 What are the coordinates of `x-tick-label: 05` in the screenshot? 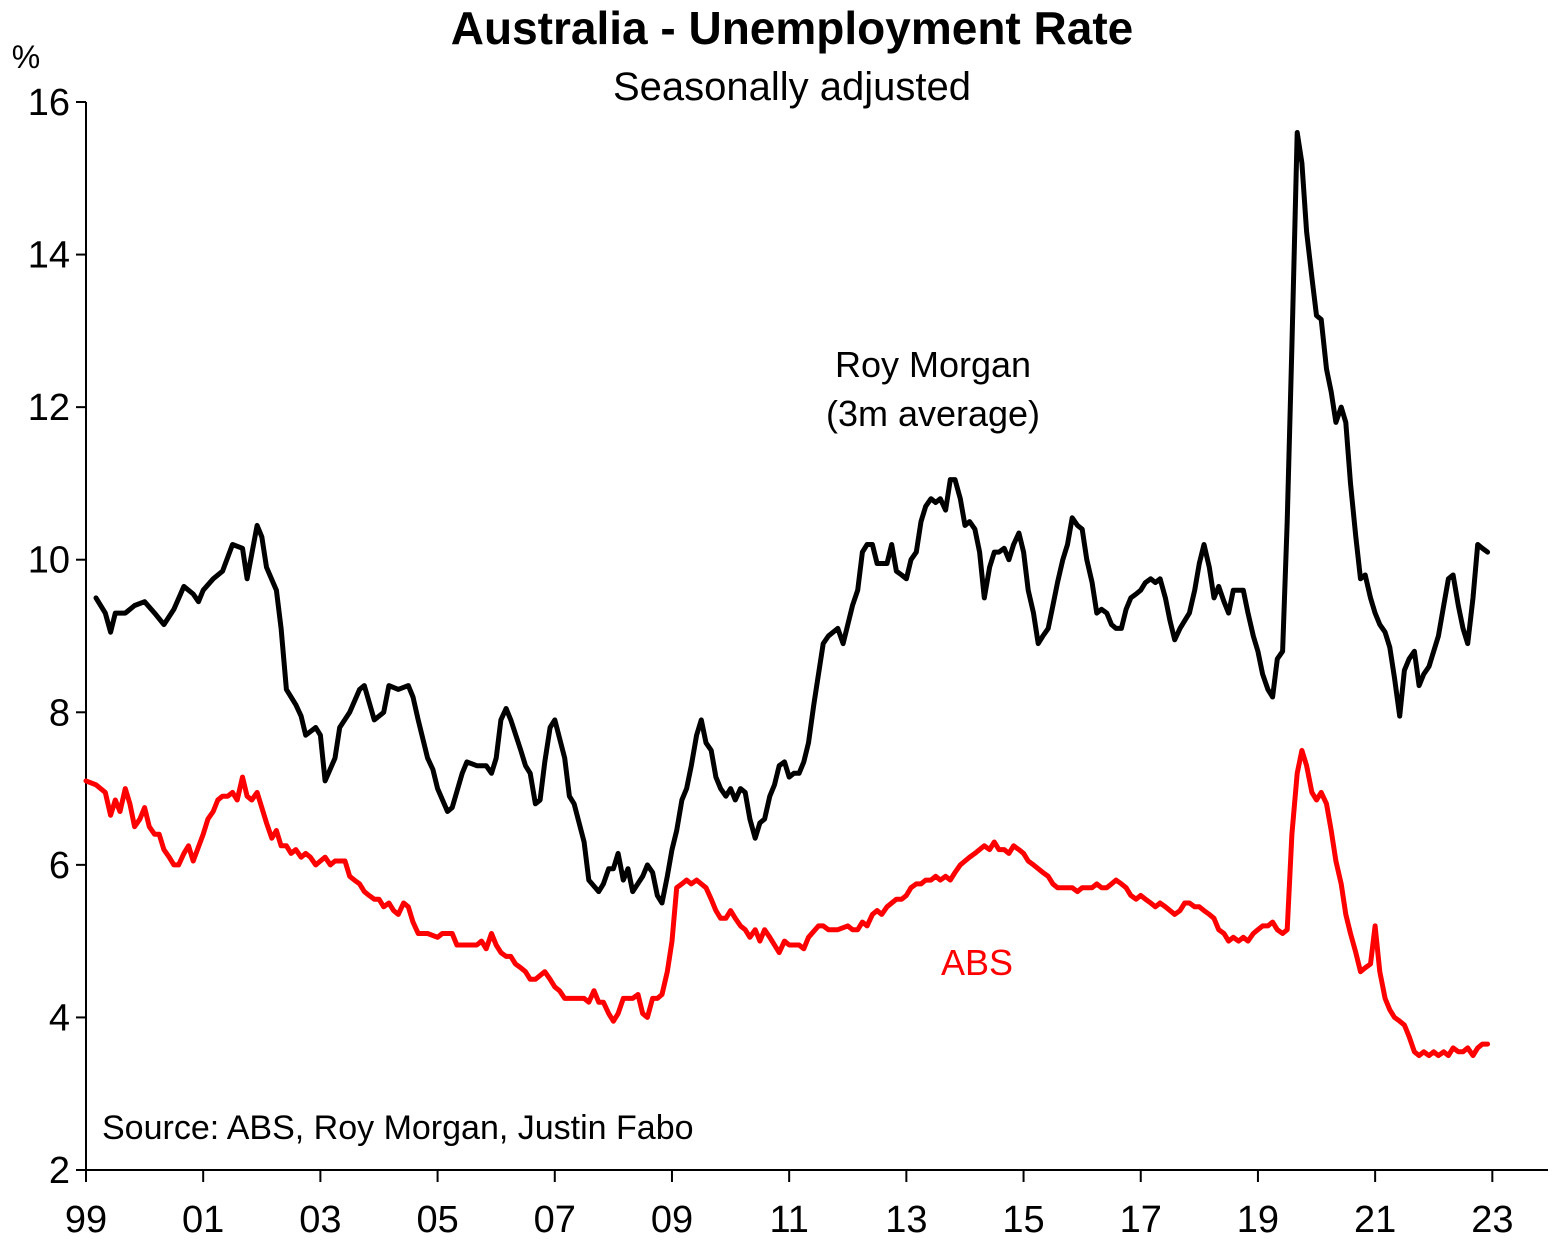 It's located at (437, 1220).